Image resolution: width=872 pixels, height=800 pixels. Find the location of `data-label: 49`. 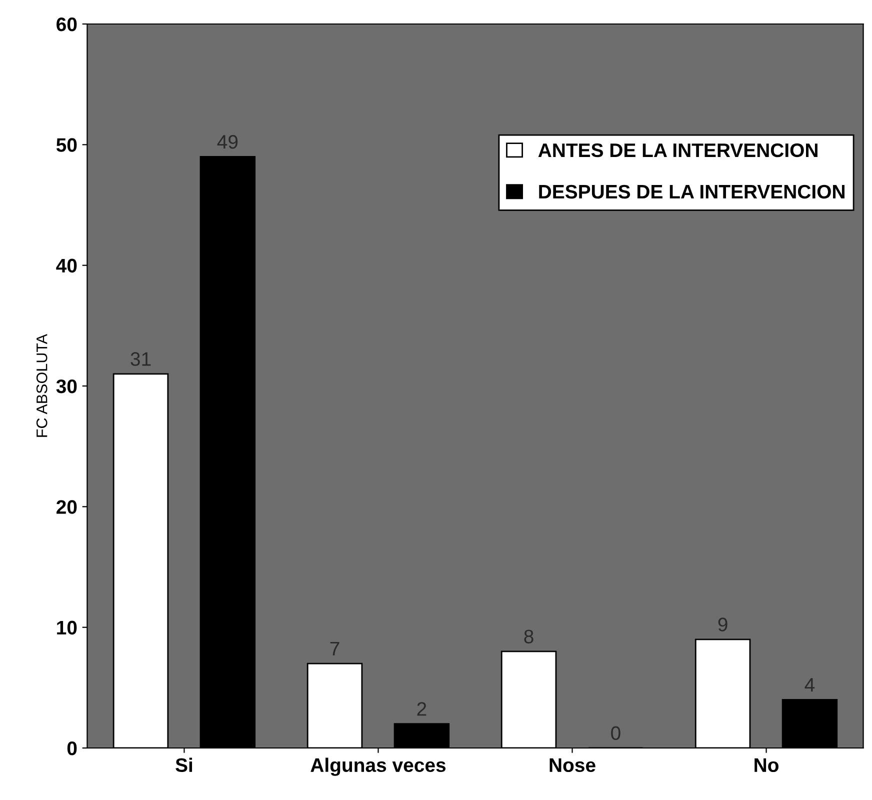

data-label: 49 is located at coordinates (227, 141).